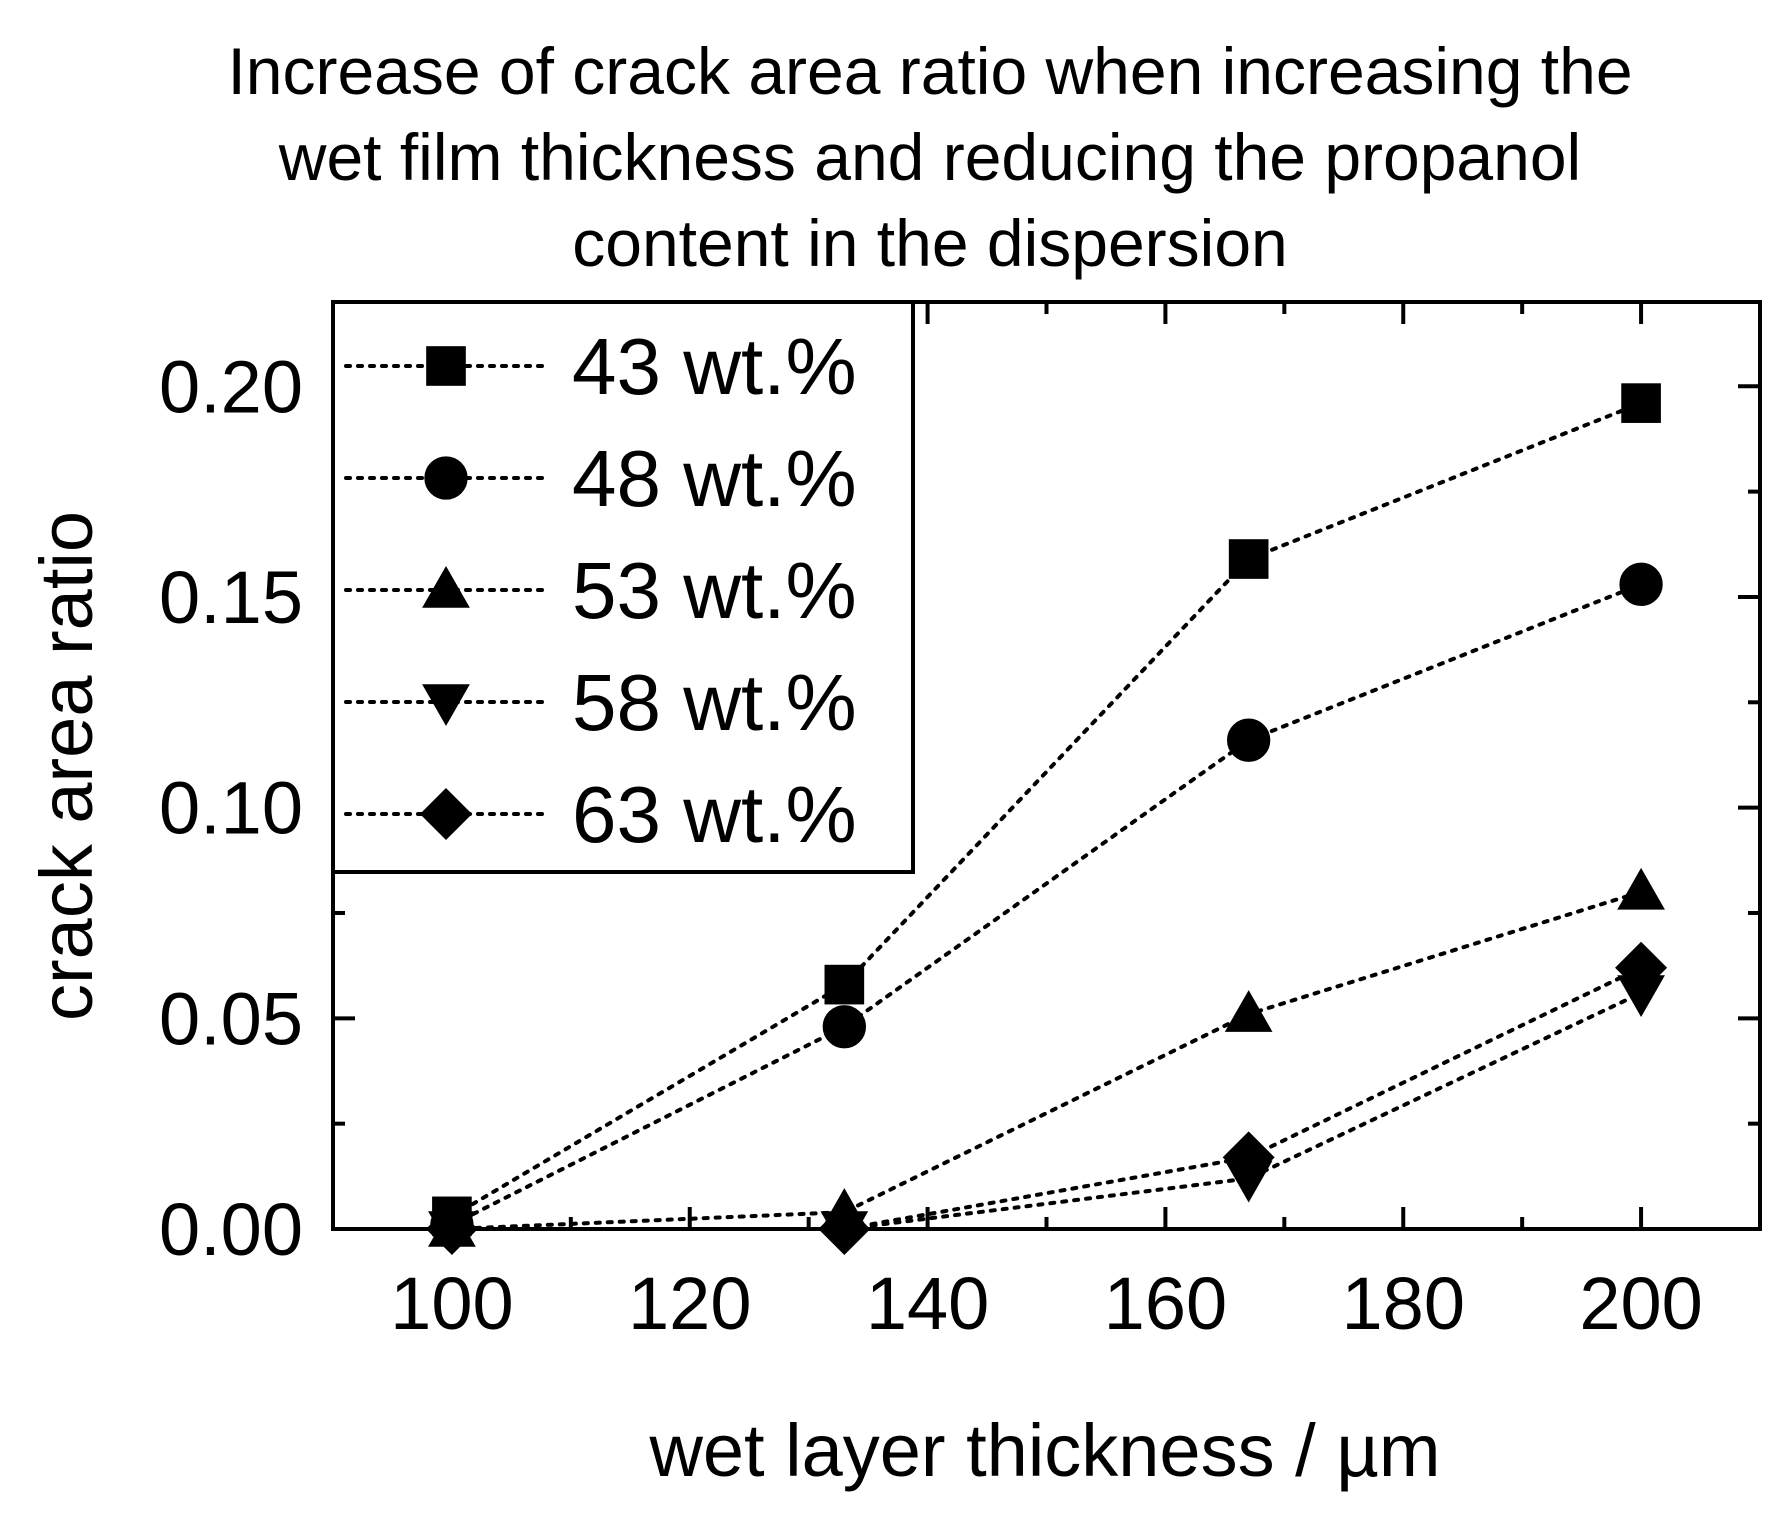 This screenshot has width=1791, height=1528. What do you see at coordinates (930, 243) in the screenshot?
I see `chart-title-line-3: content in the dispersion` at bounding box center [930, 243].